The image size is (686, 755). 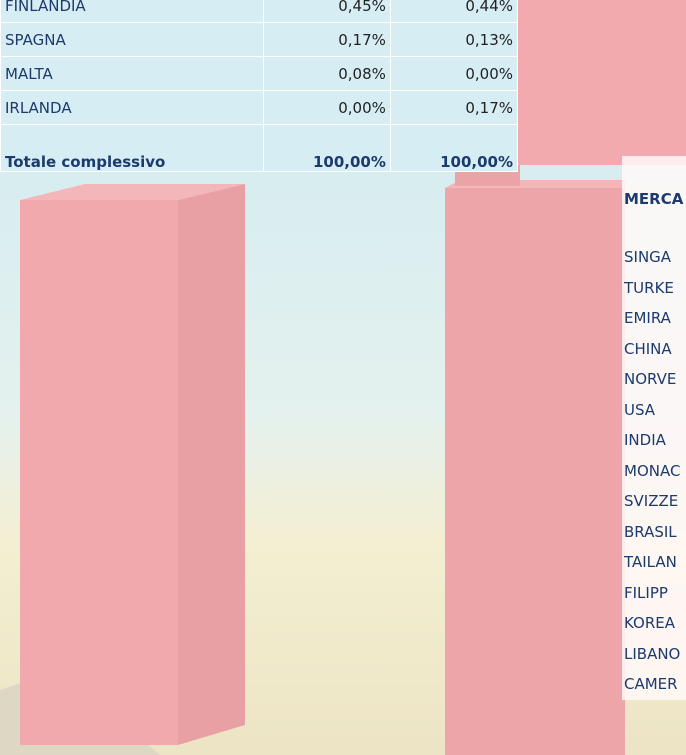 I want to click on table-row: FINLANDIA 0,45% 0,44%, so click(x=259, y=11).